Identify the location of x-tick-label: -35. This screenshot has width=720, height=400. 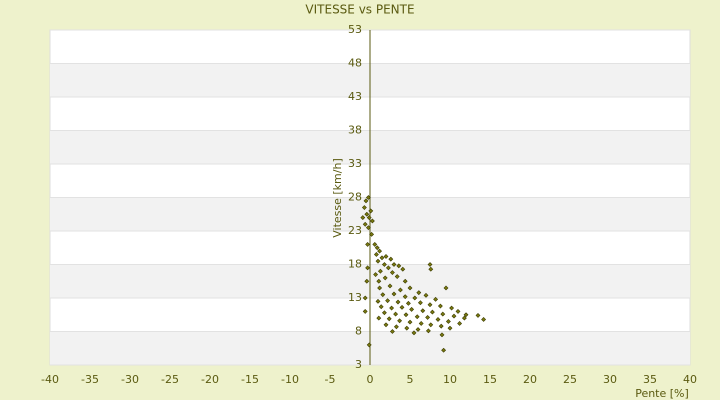
(90, 379).